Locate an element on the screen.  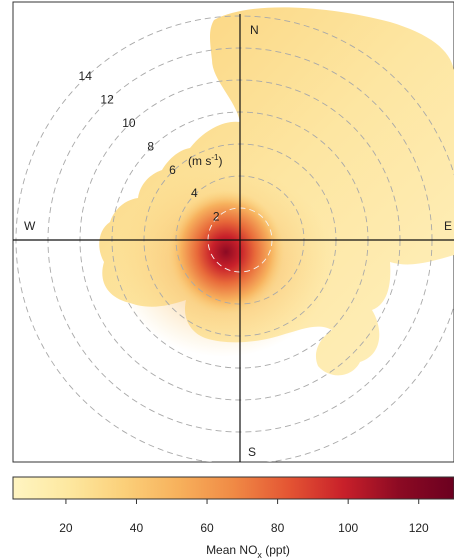
radial-unit-superscript: -1 is located at coordinates (215, 157).